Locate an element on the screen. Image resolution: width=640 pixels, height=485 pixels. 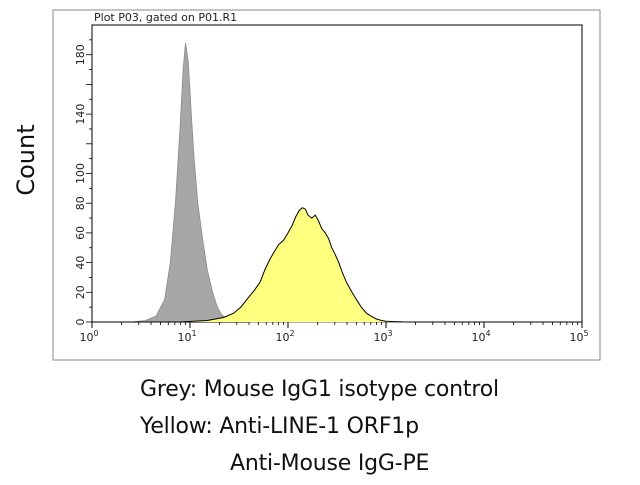
x-tick-label-2: 102 is located at coordinates (284, 336).